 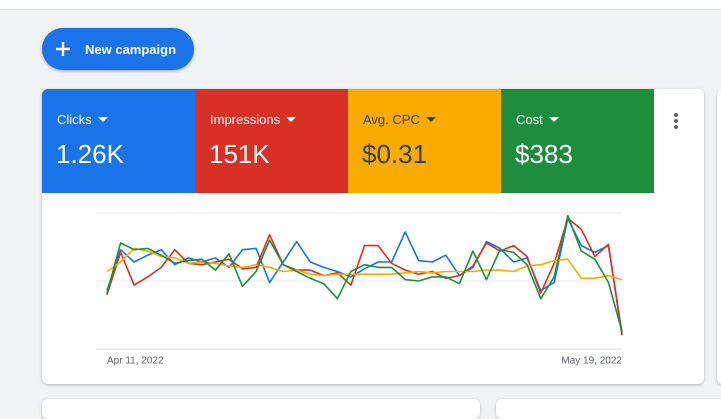 What do you see at coordinates (591, 361) in the screenshot?
I see `x-tick-label: May 19, 2022` at bounding box center [591, 361].